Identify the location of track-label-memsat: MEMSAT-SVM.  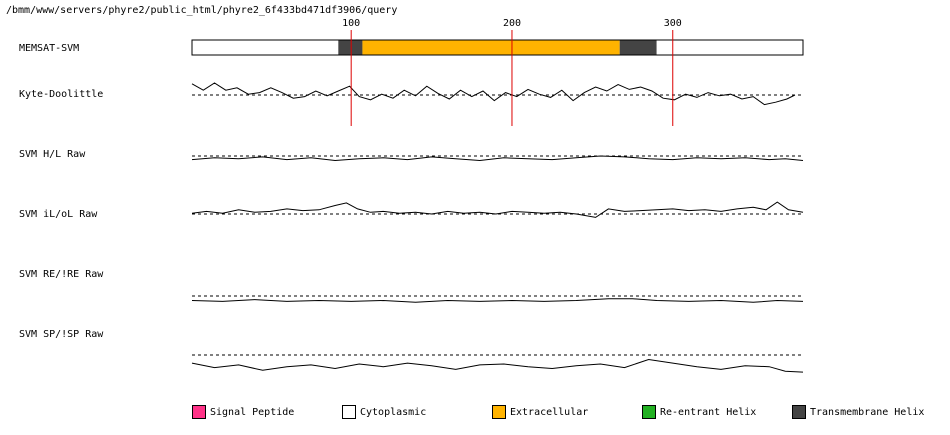
(49, 48).